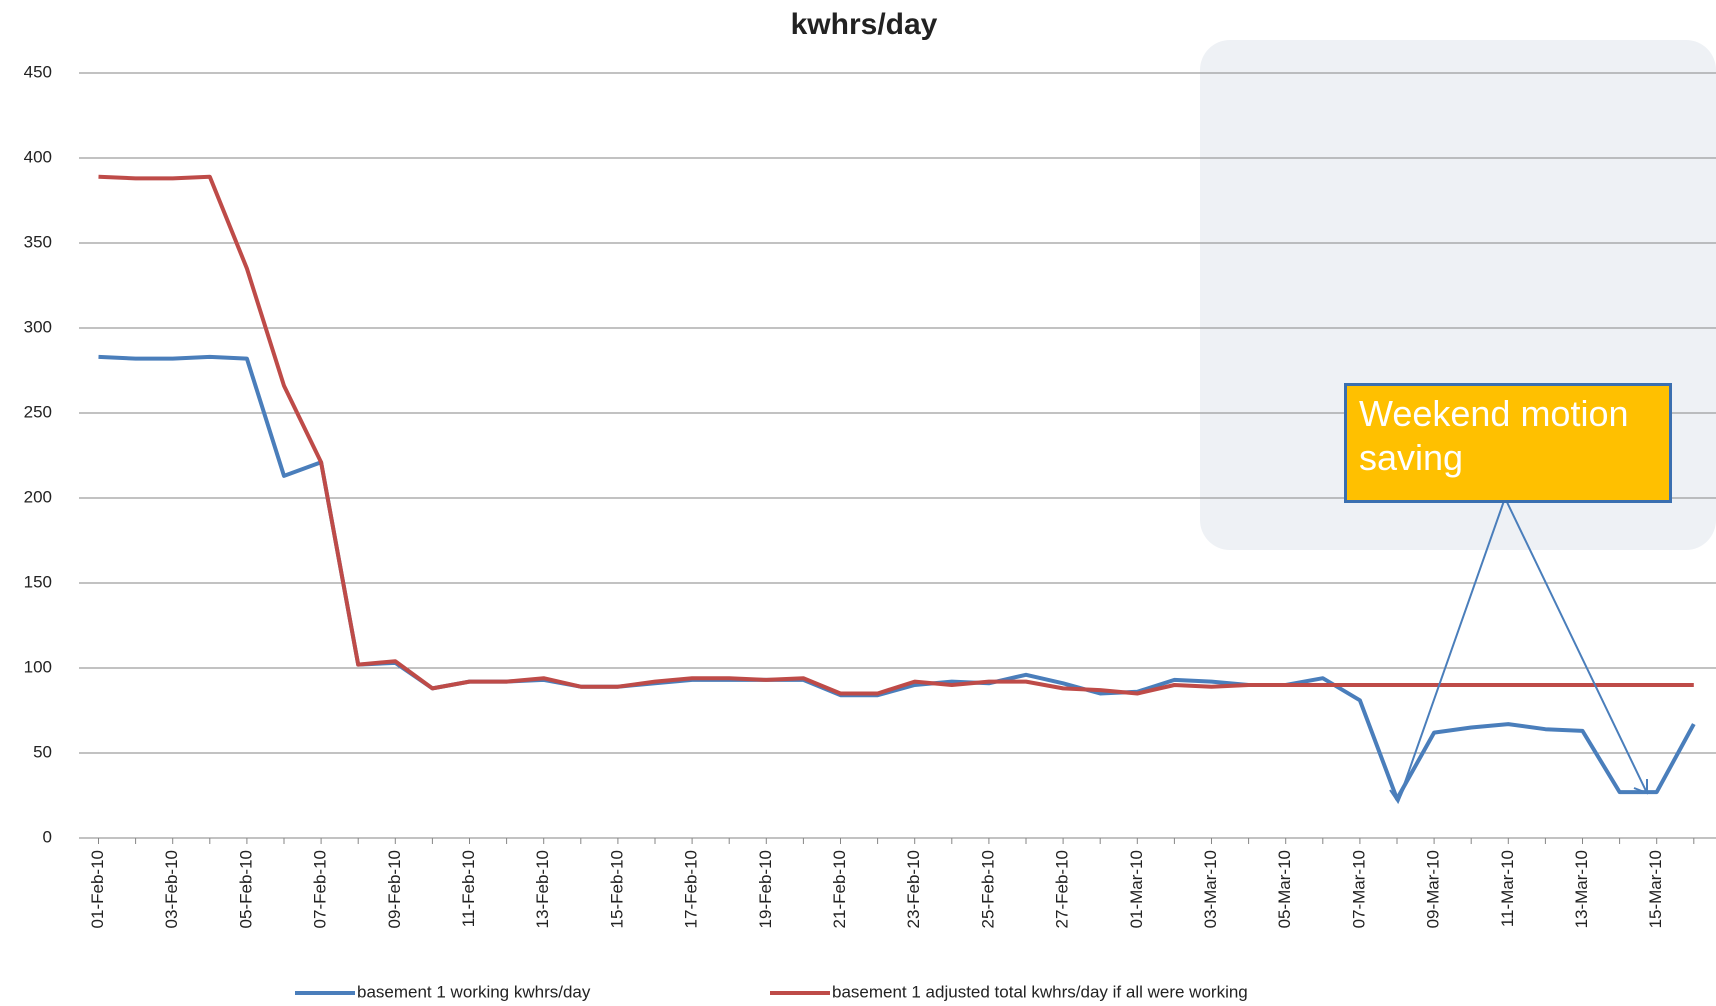  What do you see at coordinates (171, 889) in the screenshot?
I see `x-tick-label: 03-Feb-10` at bounding box center [171, 889].